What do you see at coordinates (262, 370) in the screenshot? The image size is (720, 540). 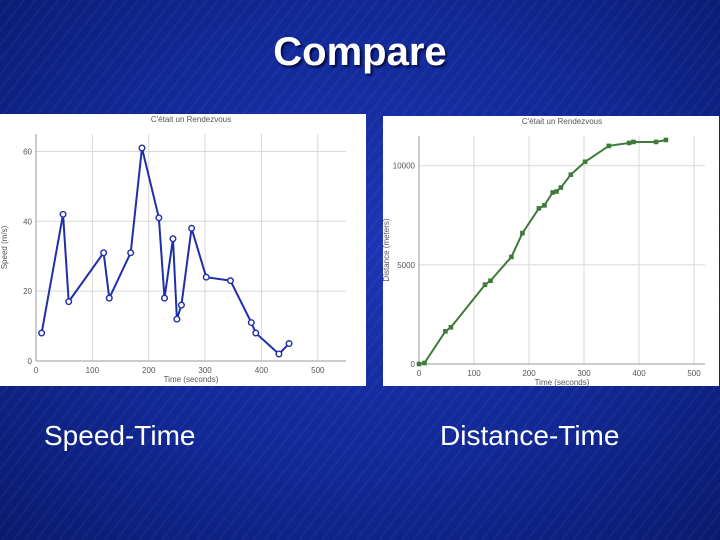 I see `speed-x-tick-label: 400` at bounding box center [262, 370].